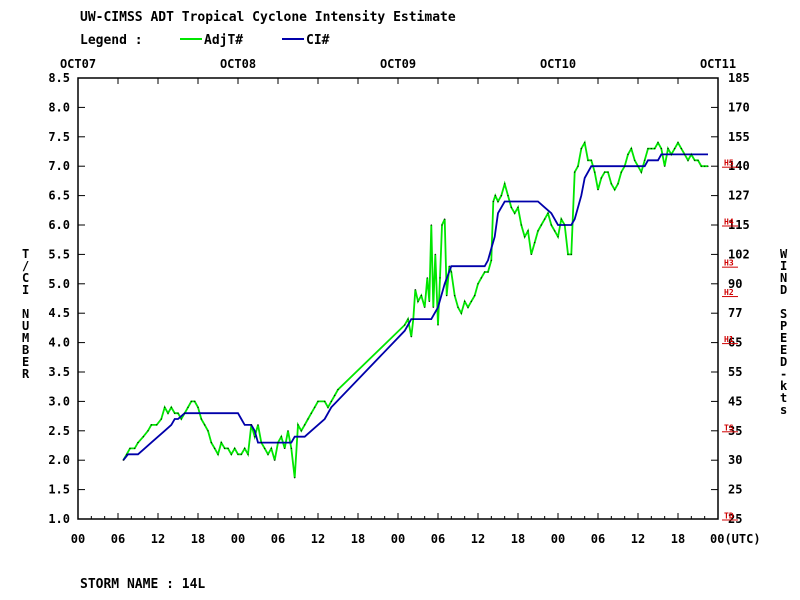 The height and width of the screenshot is (600, 800). Describe the element at coordinates (783, 374) in the screenshot. I see `right-label-char: -` at that location.